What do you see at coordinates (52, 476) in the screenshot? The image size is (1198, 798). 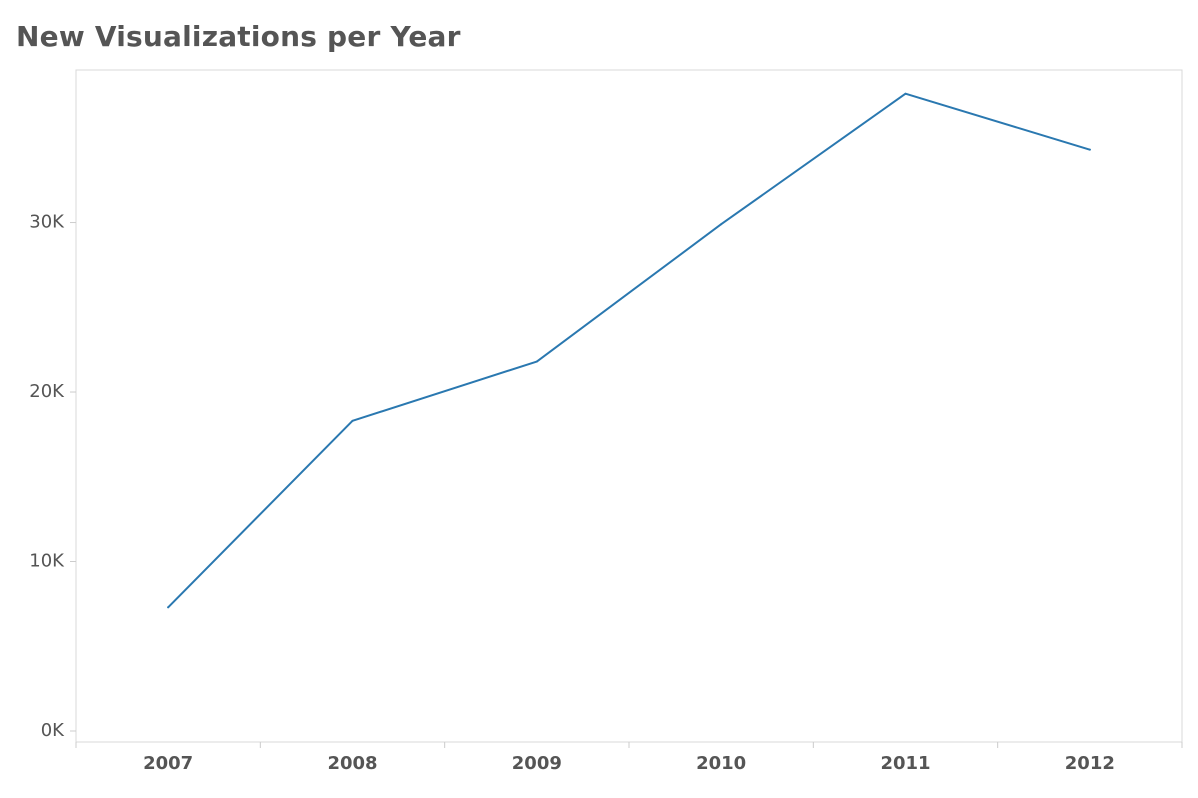 I see `y-axis: 0K 10K 20K 30K` at bounding box center [52, 476].